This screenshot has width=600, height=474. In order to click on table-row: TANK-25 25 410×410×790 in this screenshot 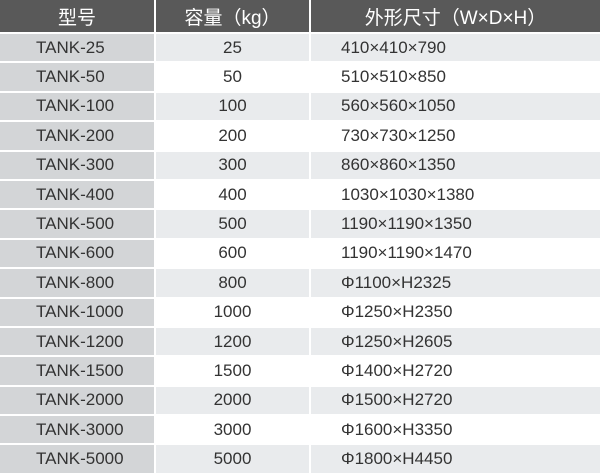, I will do `click(300, 47)`.